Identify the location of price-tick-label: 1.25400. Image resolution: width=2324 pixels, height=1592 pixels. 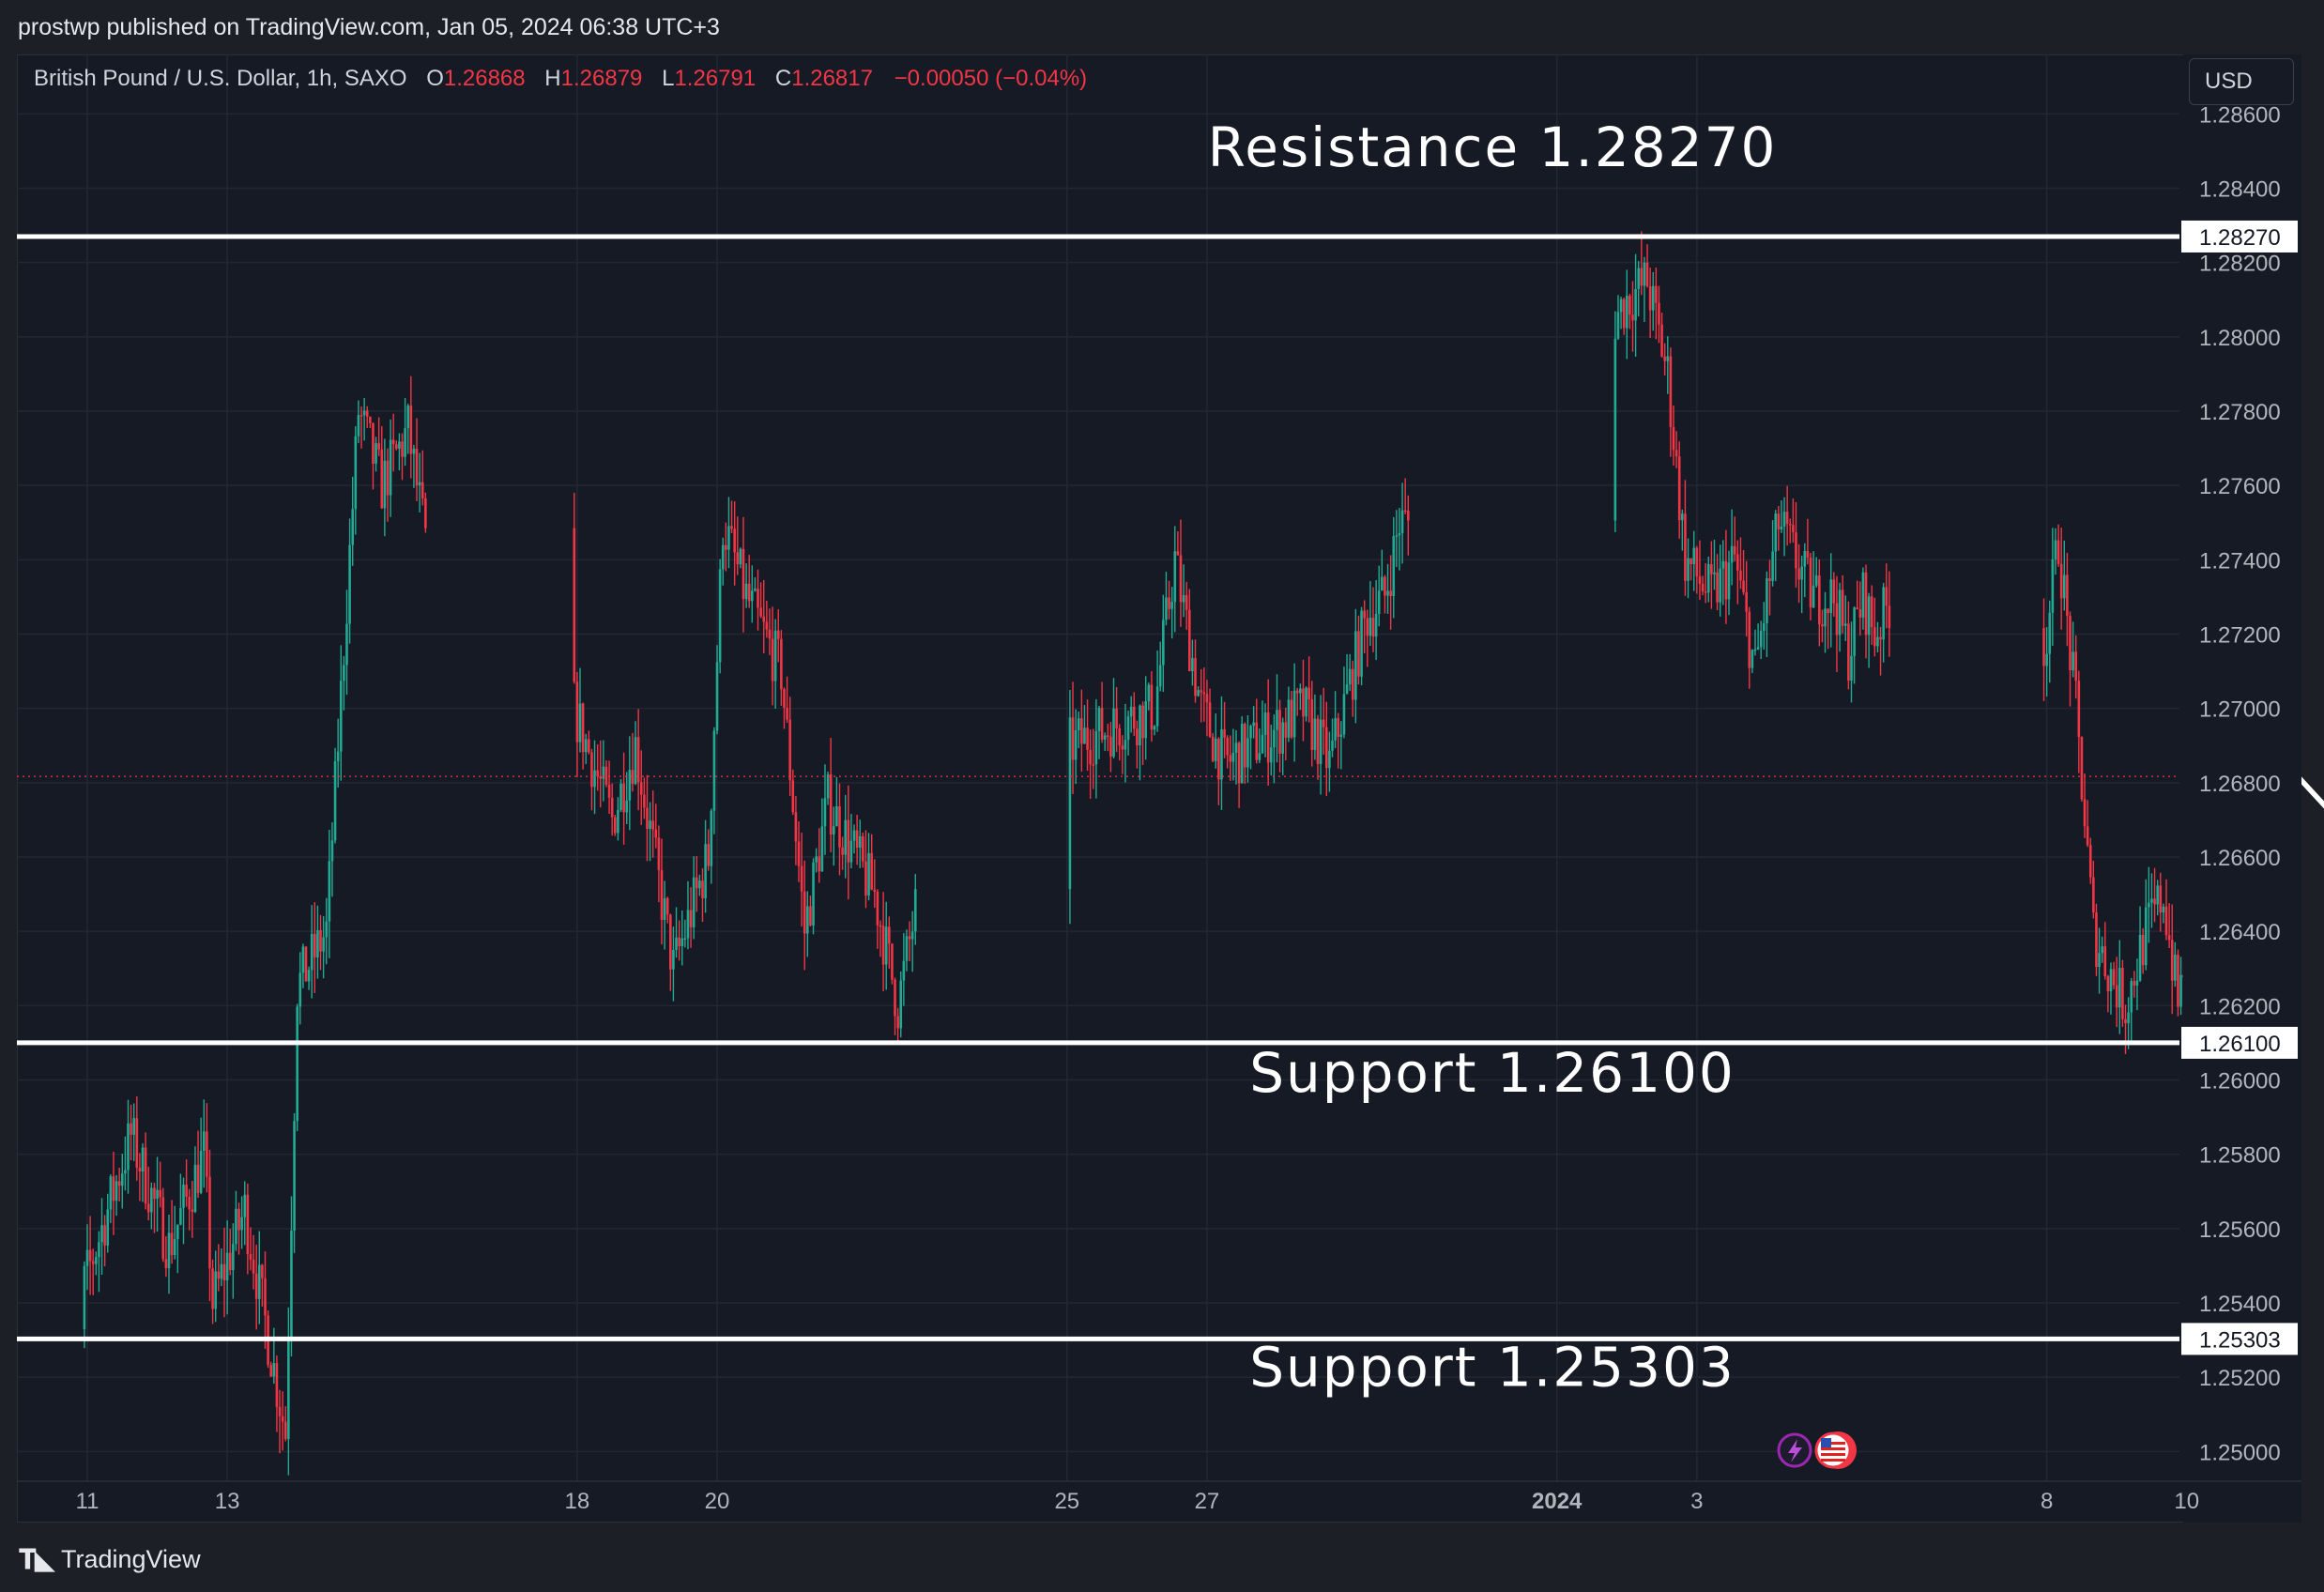
(2240, 1304).